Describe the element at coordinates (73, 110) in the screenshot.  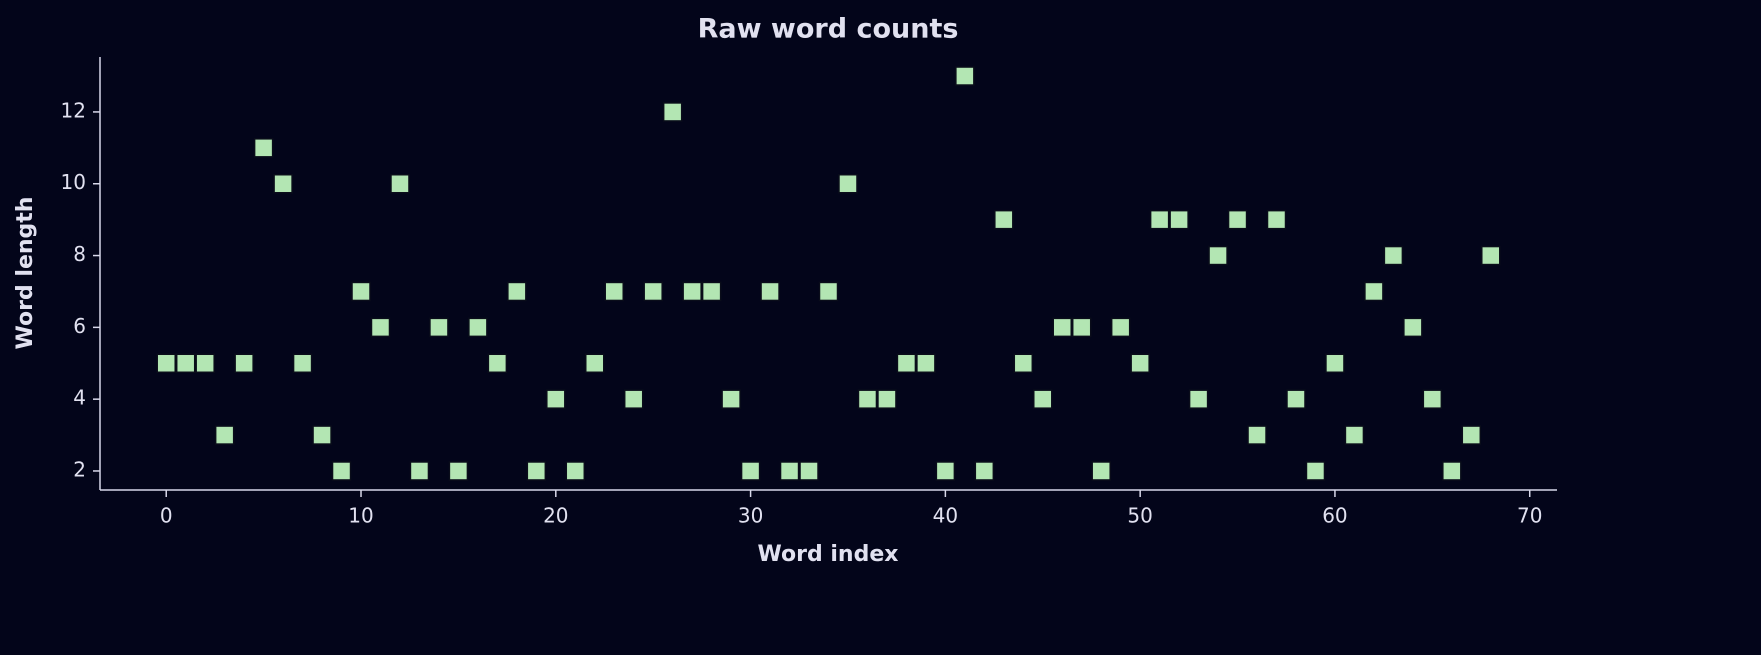
I see `y-tick-label: 12` at that location.